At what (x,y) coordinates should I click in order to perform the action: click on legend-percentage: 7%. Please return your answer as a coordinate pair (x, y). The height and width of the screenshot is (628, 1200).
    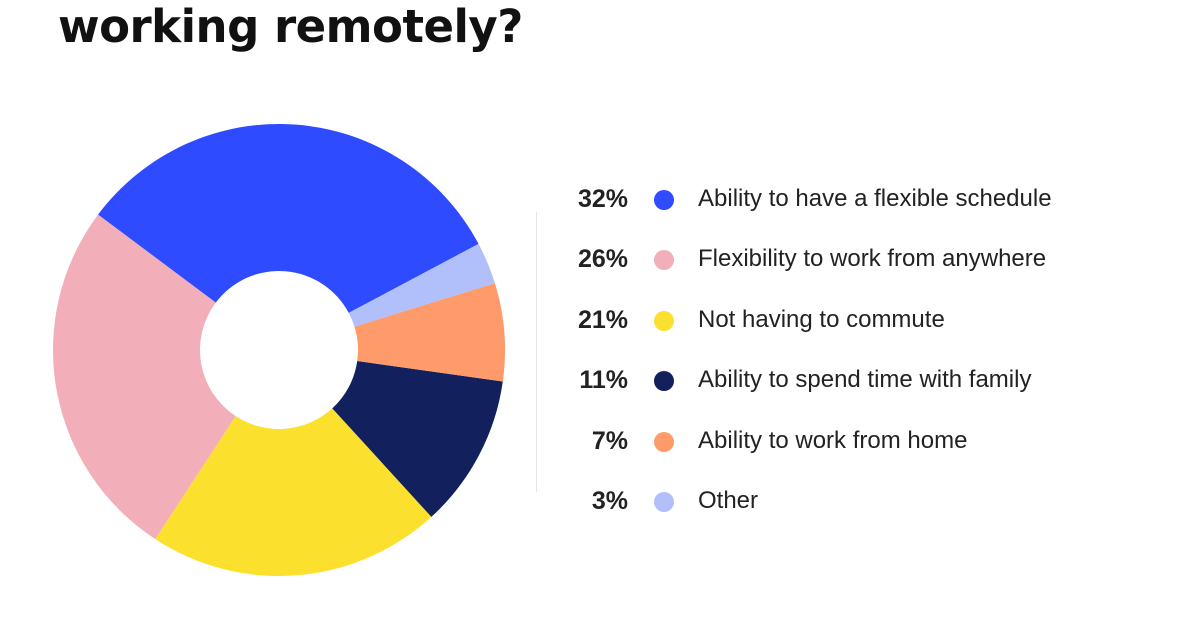
    Looking at the image, I should click on (609, 440).